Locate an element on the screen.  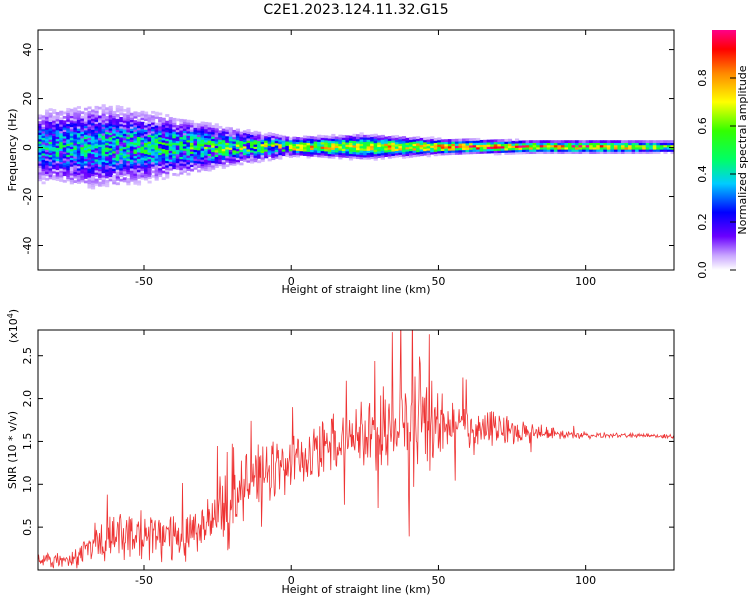
chart-title: C2E1.2023.124.11.32.G15 is located at coordinates (355, 10).